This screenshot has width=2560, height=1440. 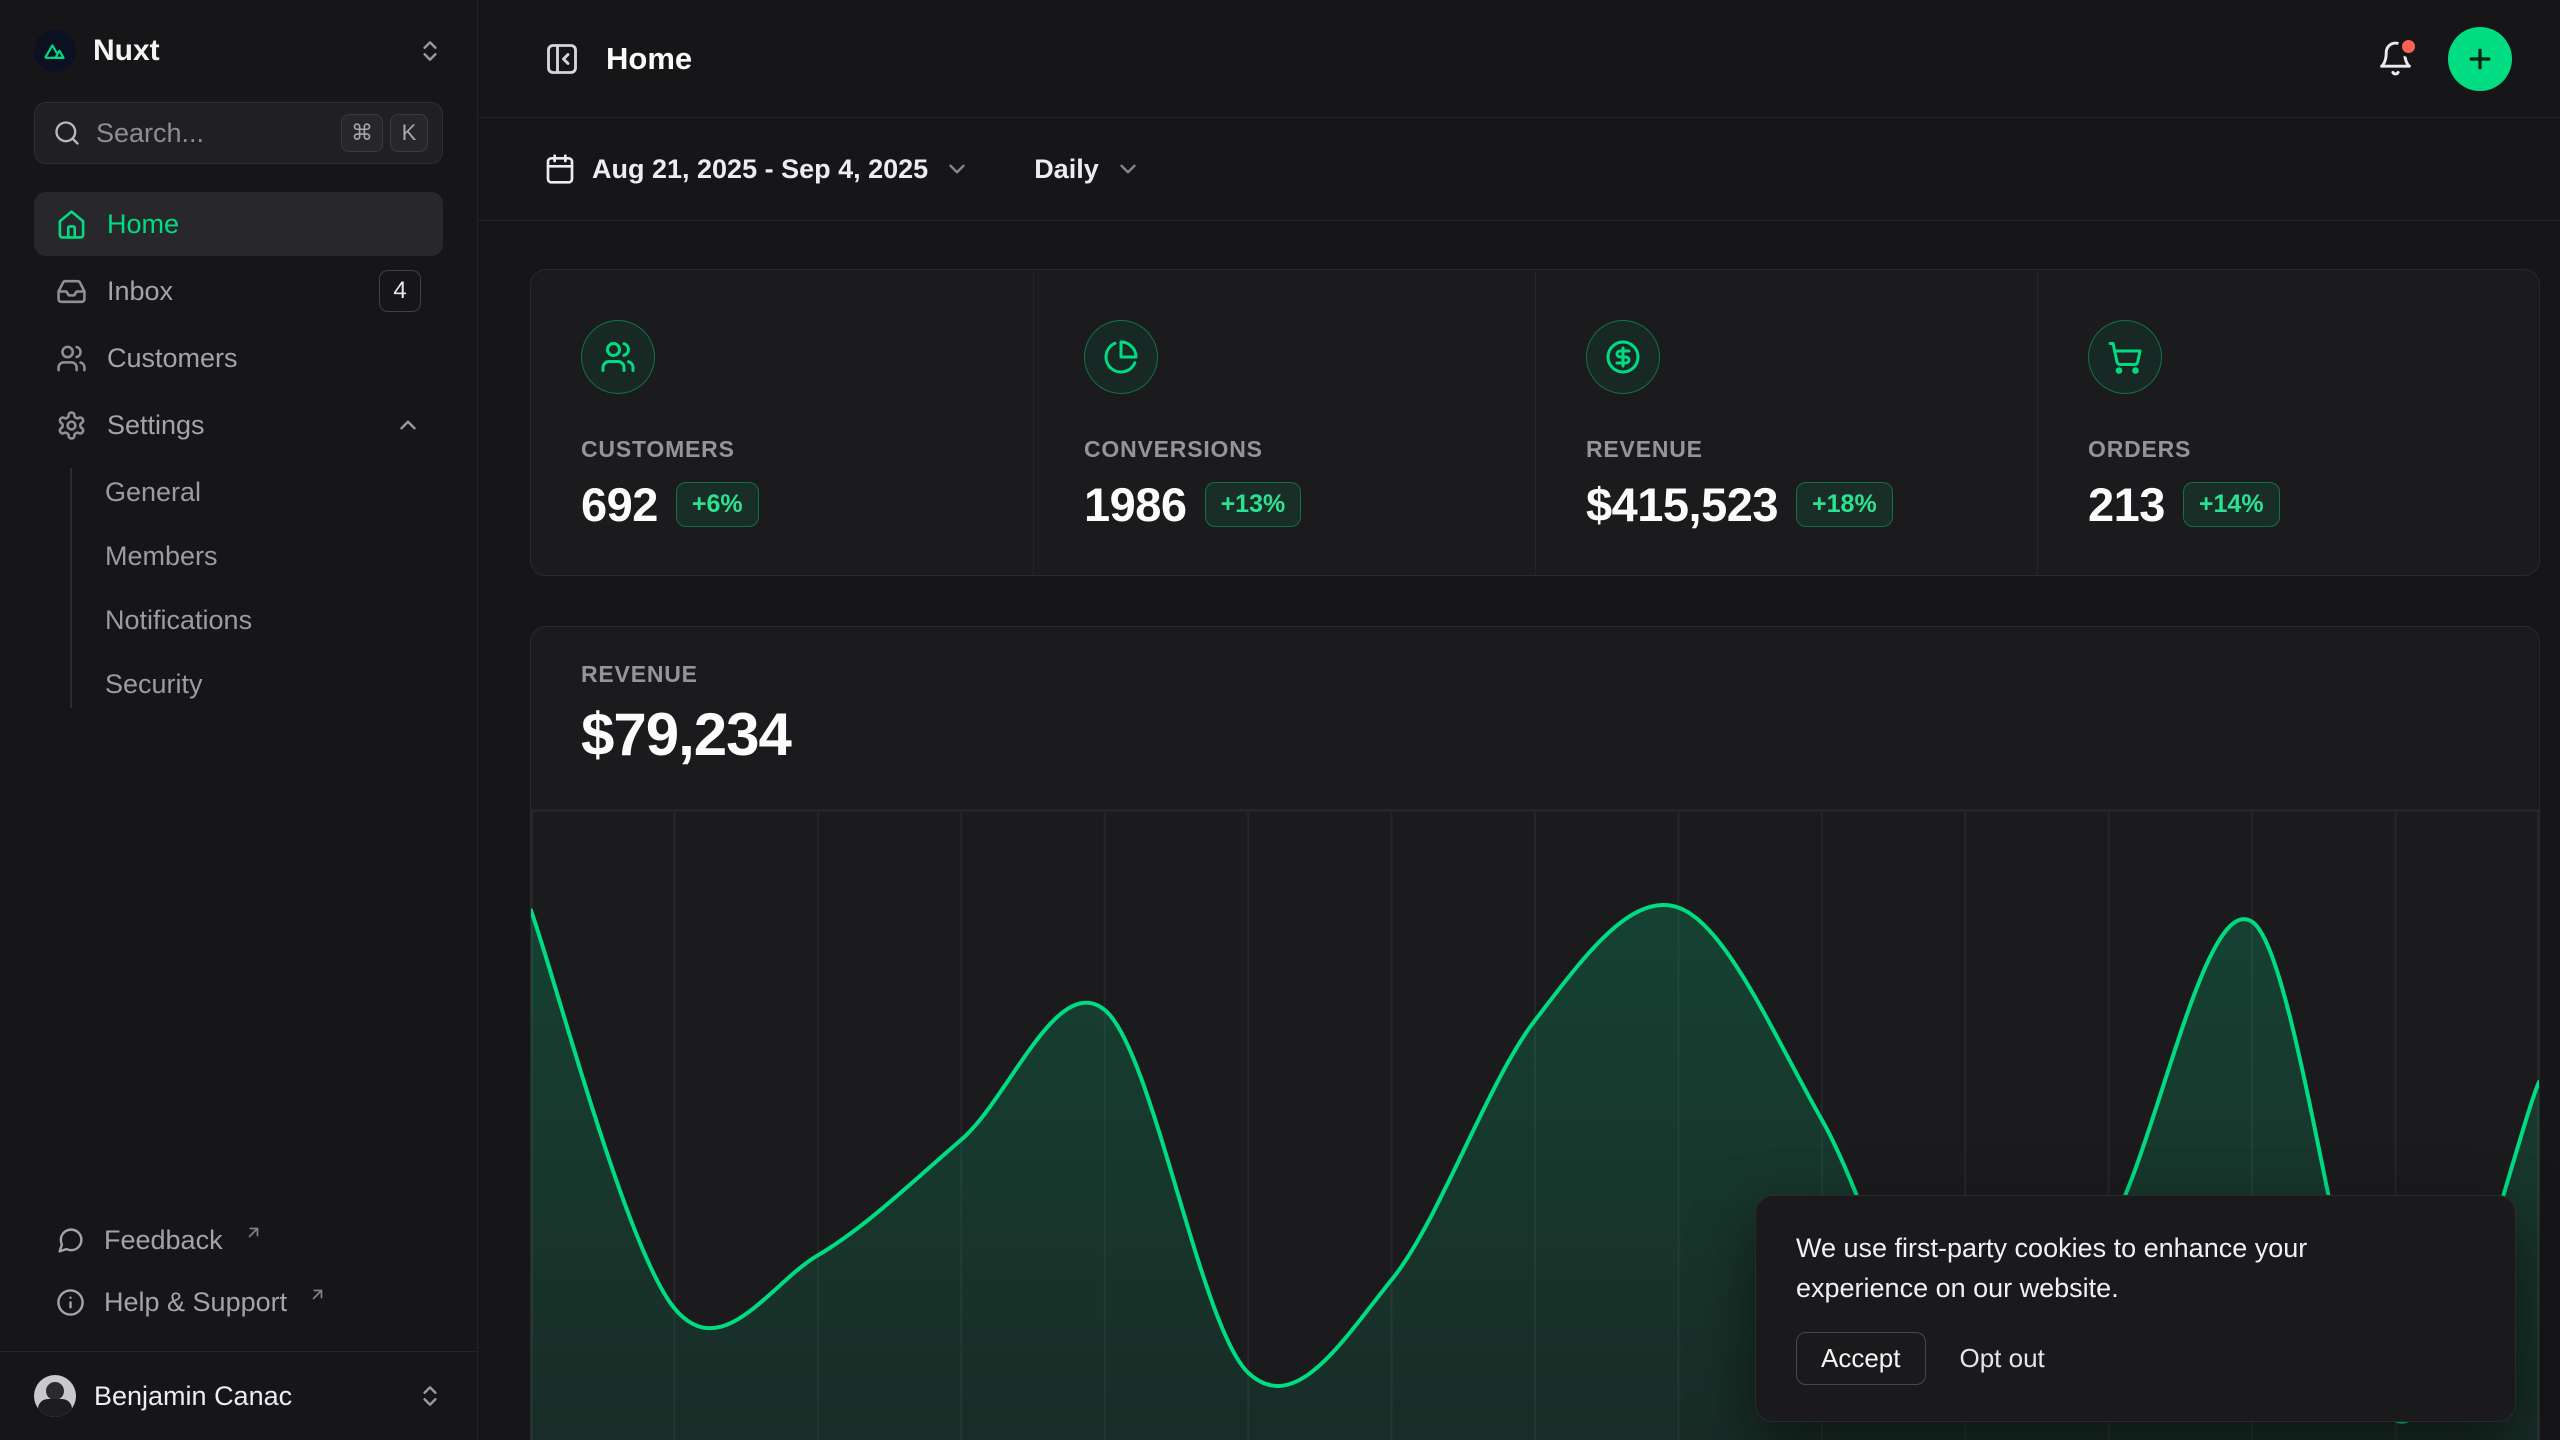 What do you see at coordinates (196, 1301) in the screenshot?
I see `help-support-label: Help & Support` at bounding box center [196, 1301].